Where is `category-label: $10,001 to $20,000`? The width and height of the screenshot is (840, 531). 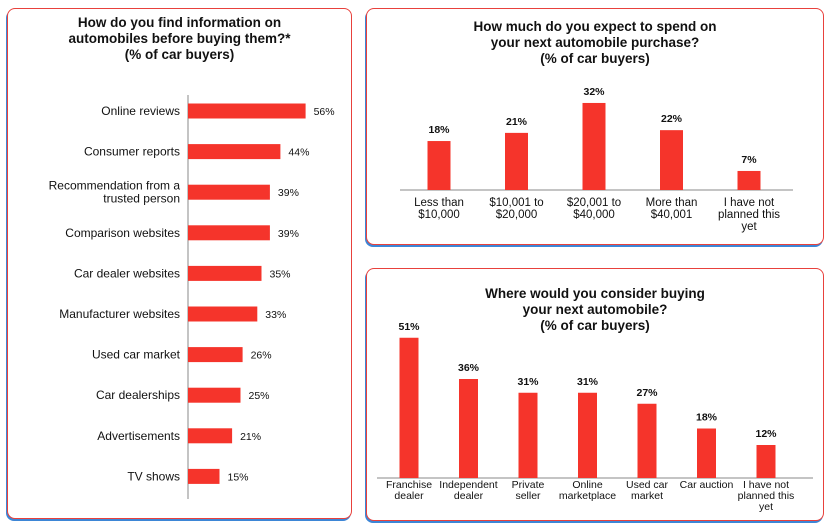 category-label: $10,001 to $20,000 is located at coordinates (516, 209).